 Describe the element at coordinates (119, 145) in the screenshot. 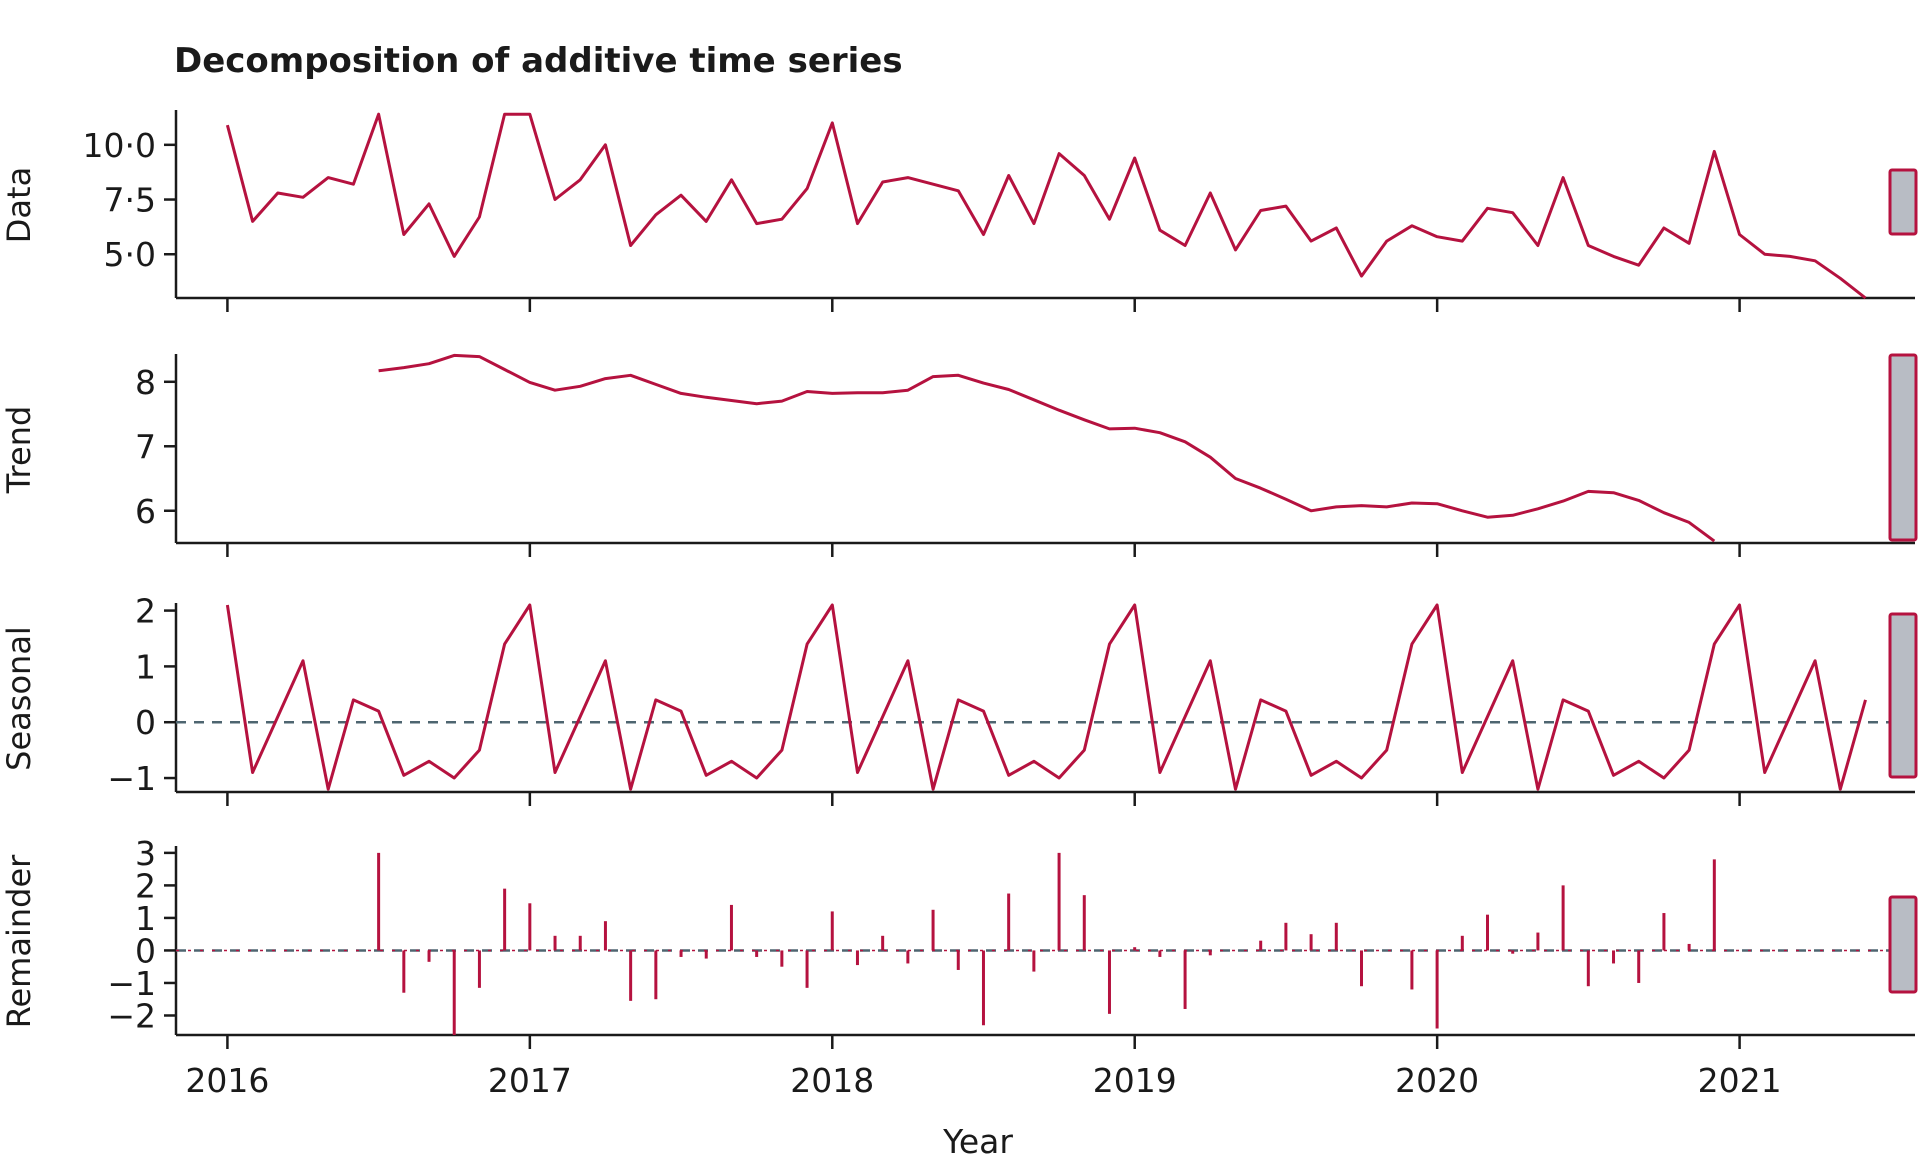

I see `y-tick-label: 10·0` at that location.